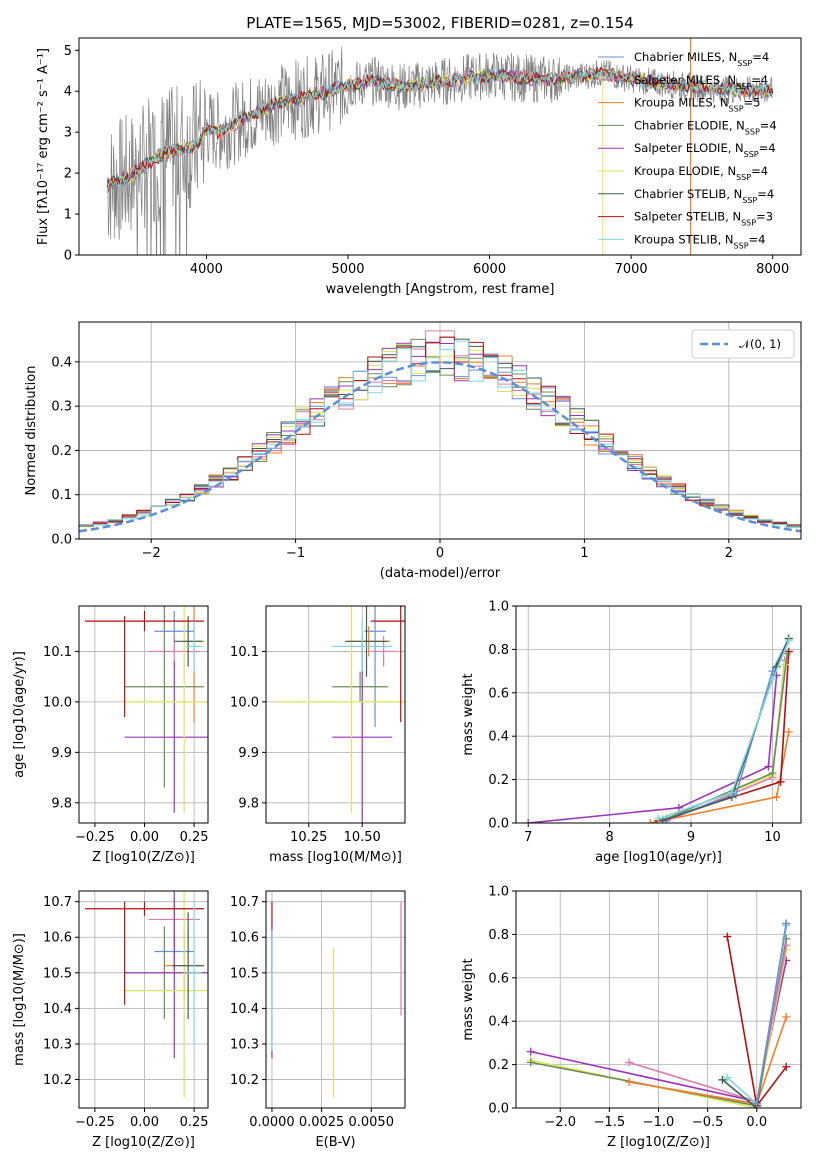 This screenshot has width=819, height=1170. Describe the element at coordinates (95, 837) in the screenshot. I see `x-tick-label: −0.25` at that location.